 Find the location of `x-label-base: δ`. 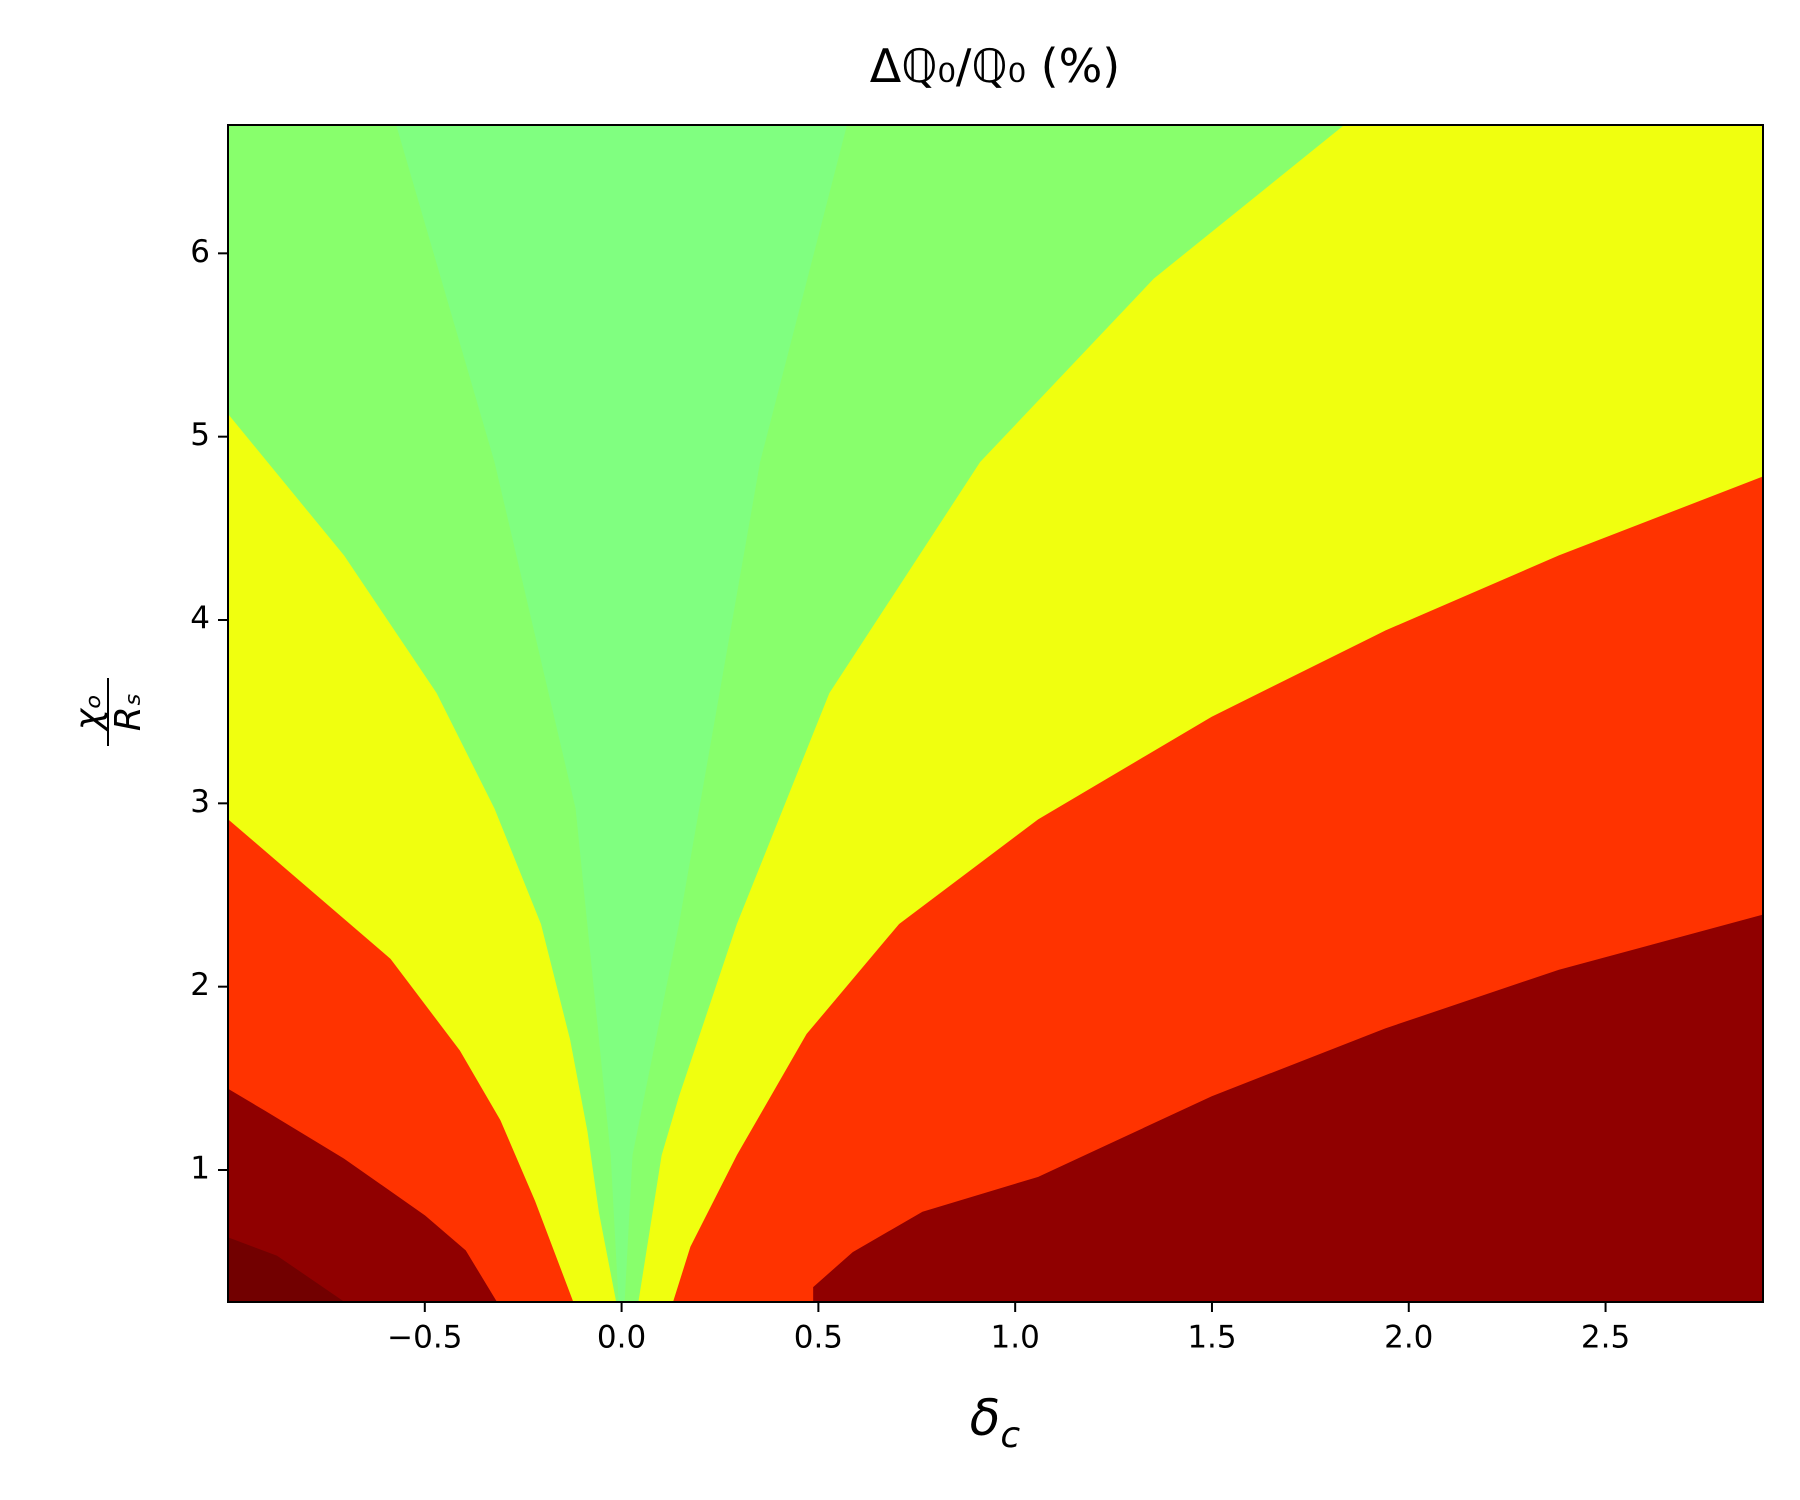

x-label-base: δ is located at coordinates (985, 1418).